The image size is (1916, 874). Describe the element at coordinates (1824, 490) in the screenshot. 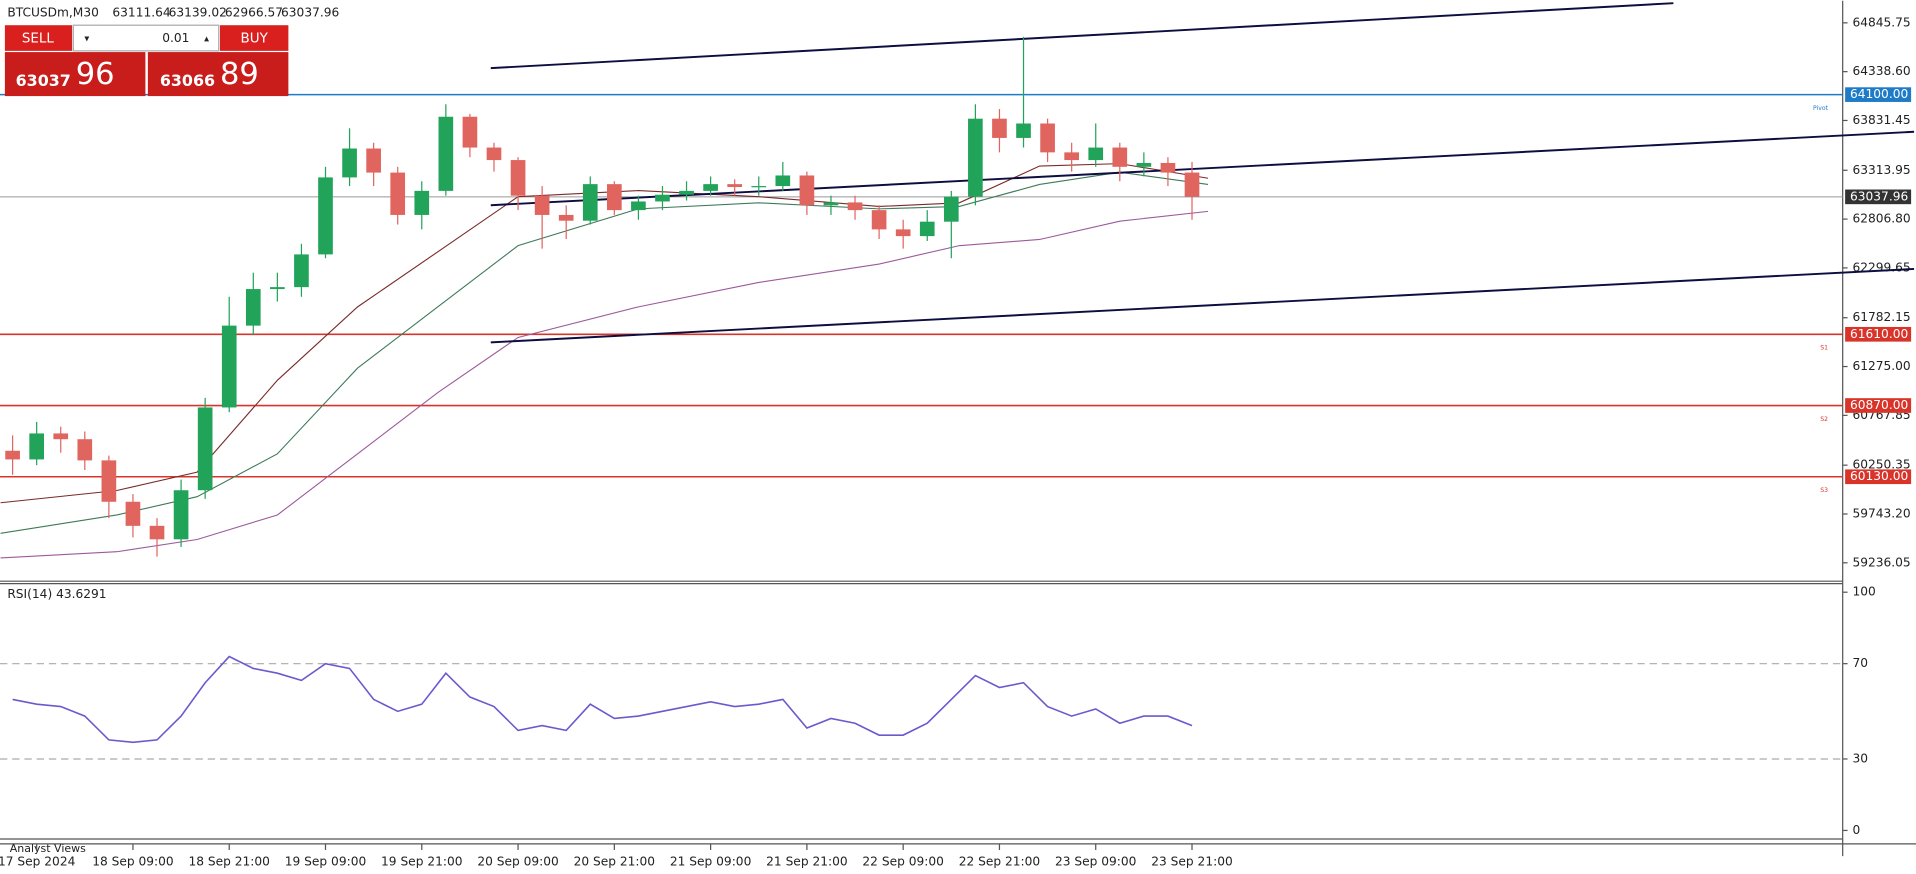

I see `level-tag: S3` at that location.